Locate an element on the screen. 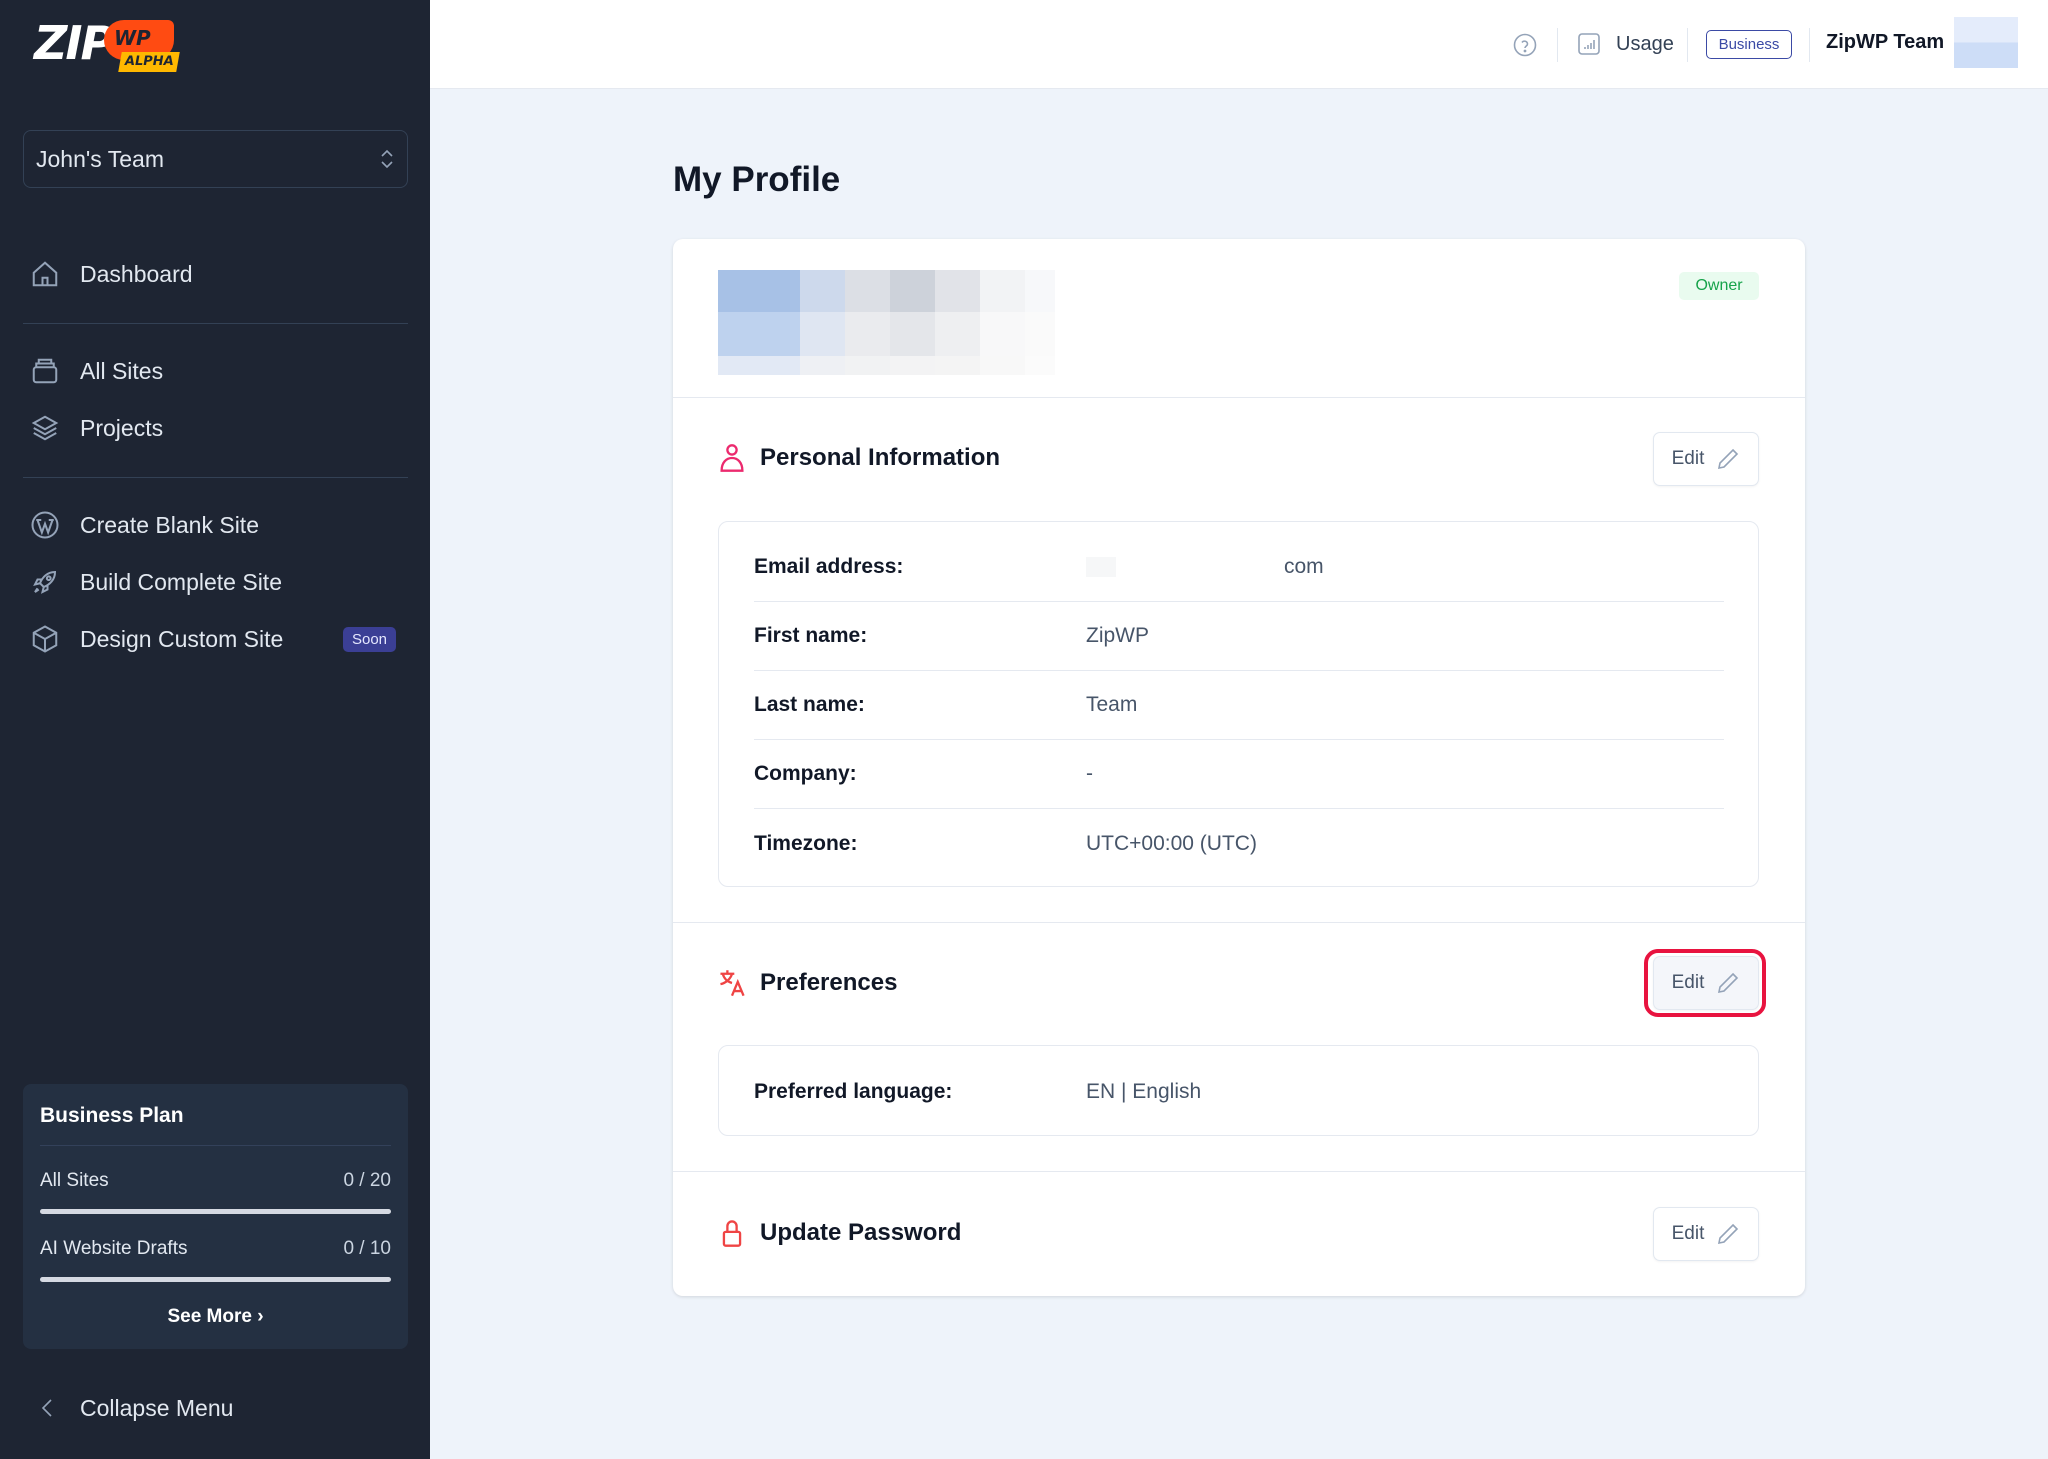 This screenshot has width=2048, height=1459. info-row-language: Preferred language: EN | English is located at coordinates (1239, 1091).